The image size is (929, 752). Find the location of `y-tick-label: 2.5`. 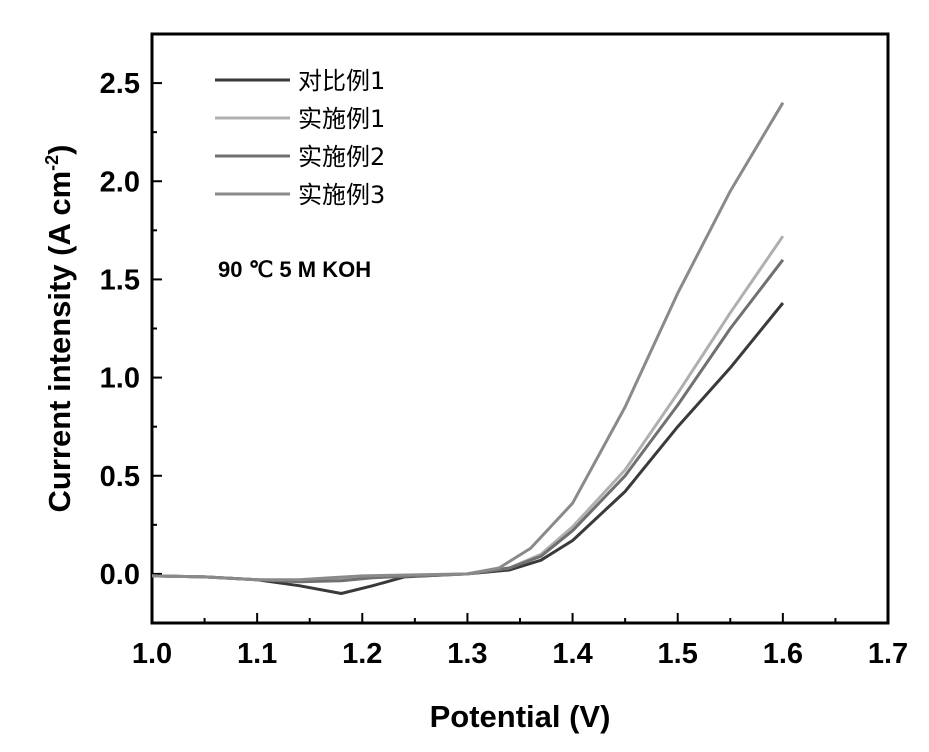

y-tick-label: 2.5 is located at coordinates (120, 84).